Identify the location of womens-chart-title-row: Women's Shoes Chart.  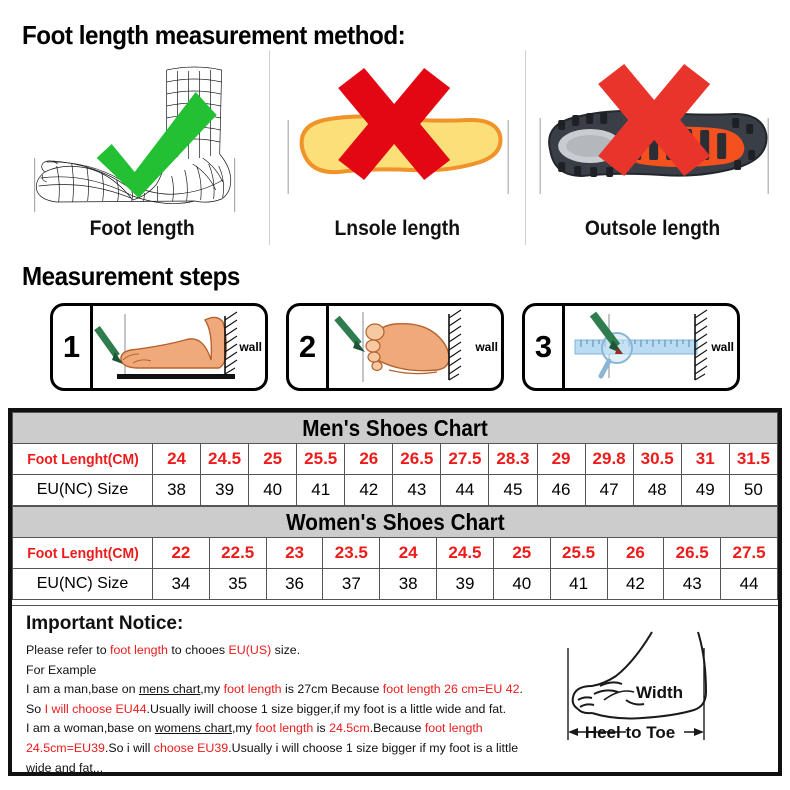
(395, 522).